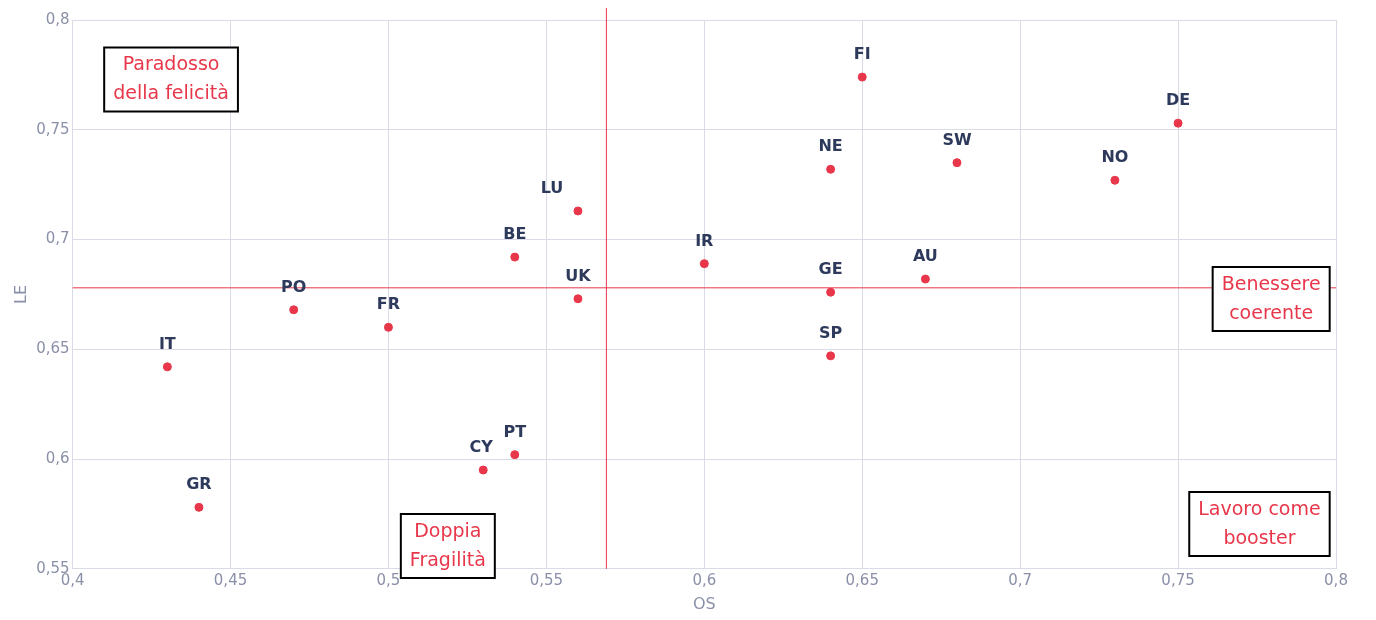 The image size is (1376, 620). I want to click on y-axis-title: LE, so click(20, 294).